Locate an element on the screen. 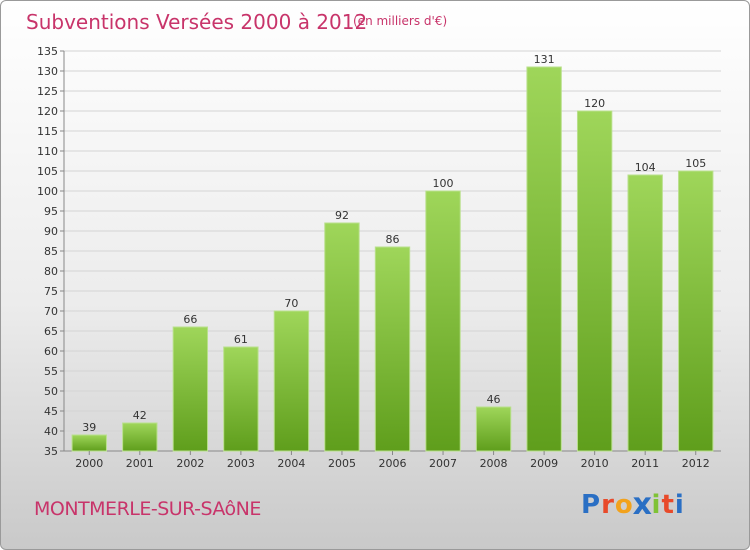  logo-letter: r is located at coordinates (608, 505).